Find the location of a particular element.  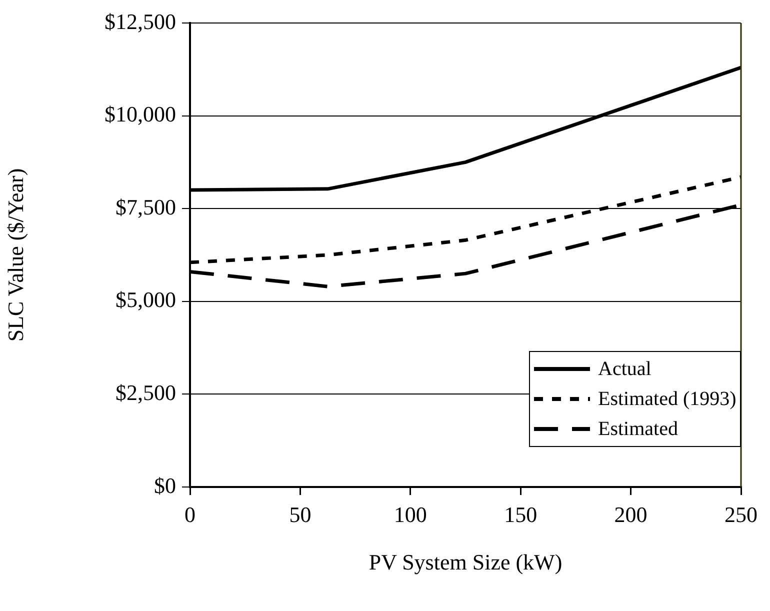

x-tick-label: 100 is located at coordinates (410, 514).